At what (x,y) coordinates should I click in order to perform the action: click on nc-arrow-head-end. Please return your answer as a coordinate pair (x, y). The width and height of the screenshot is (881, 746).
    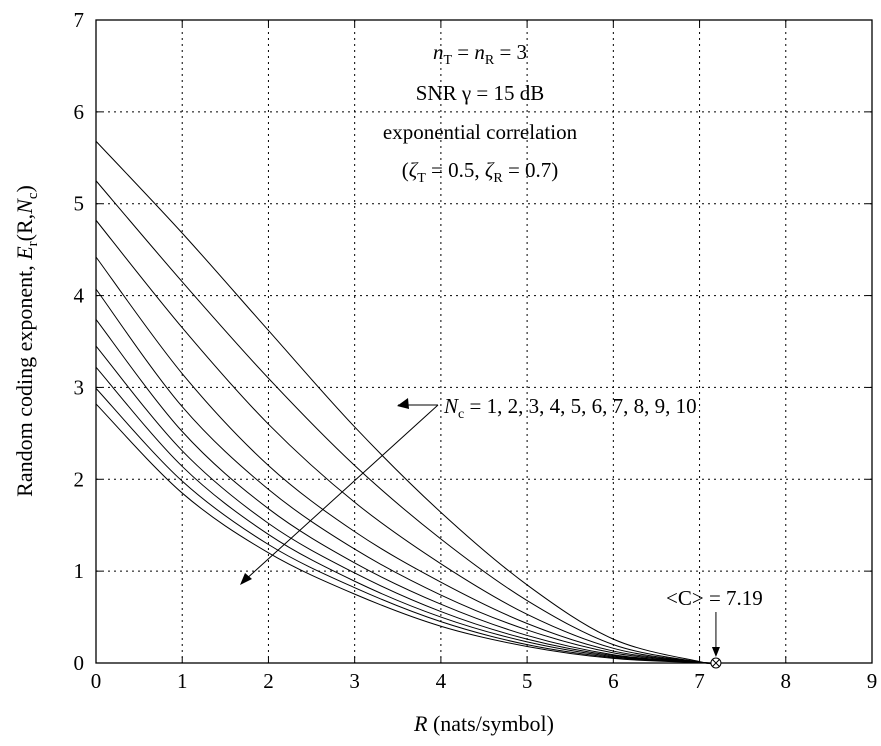
    Looking at the image, I should click on (246, 579).